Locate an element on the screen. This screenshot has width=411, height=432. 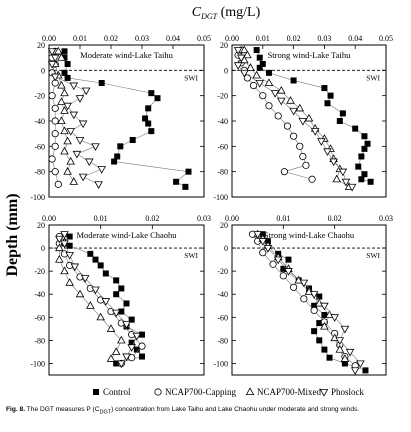
top-axis-title: CDGT (mg/L) is located at coordinates (226, 13).